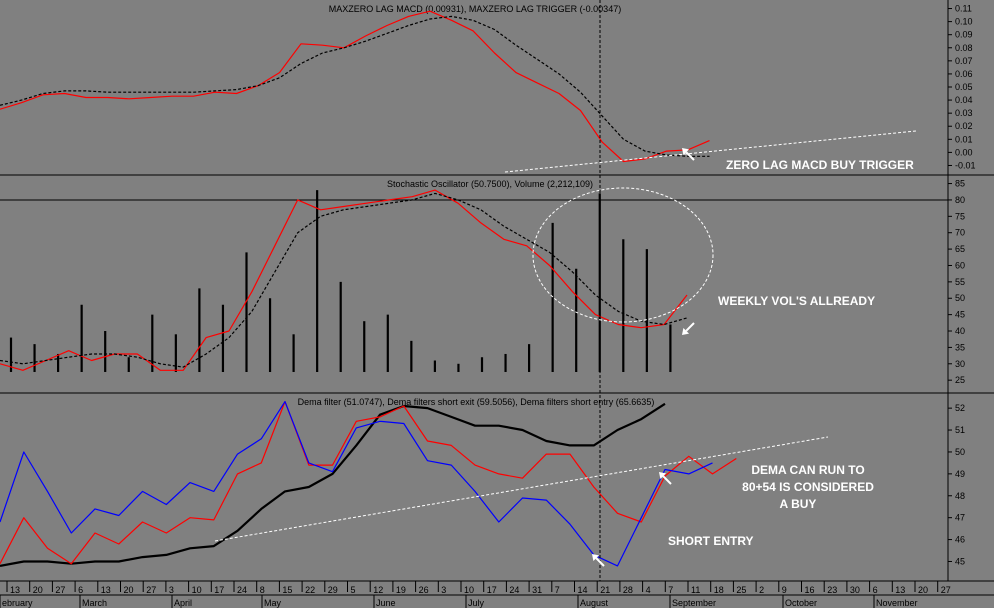  What do you see at coordinates (628, 590) in the screenshot?
I see `x-tick-label: 28` at bounding box center [628, 590].